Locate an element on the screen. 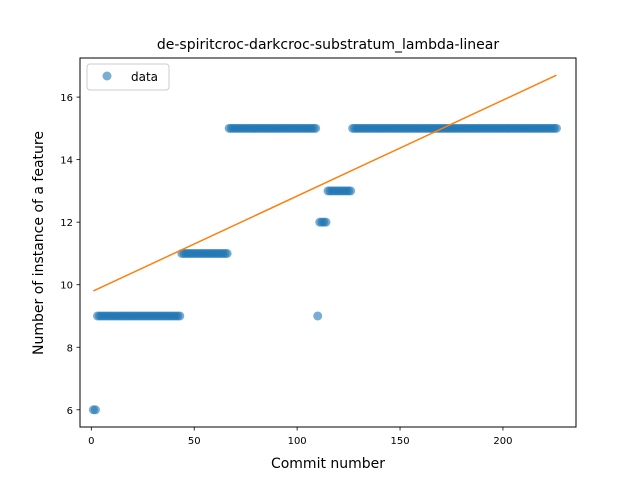 Image resolution: width=640 pixels, height=480 pixels. y-tick-label: 6 is located at coordinates (70, 411).